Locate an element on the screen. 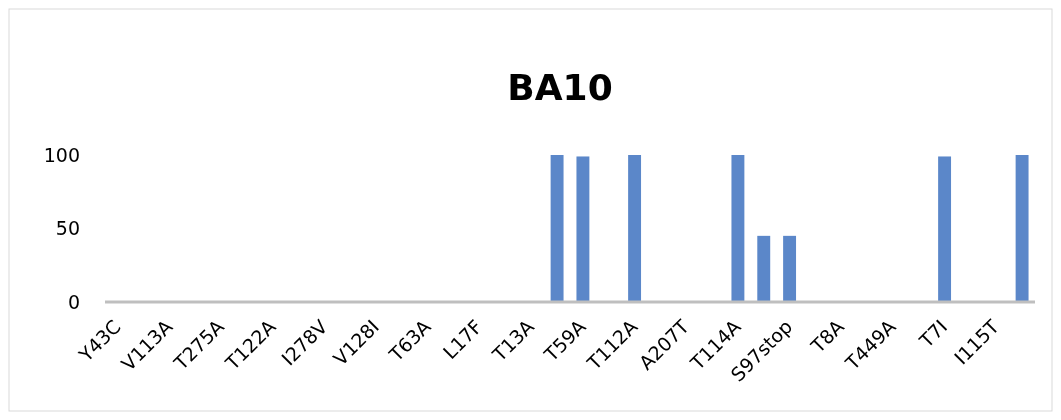 The image size is (1061, 420). y-tick-label: 100 is located at coordinates (61, 154).